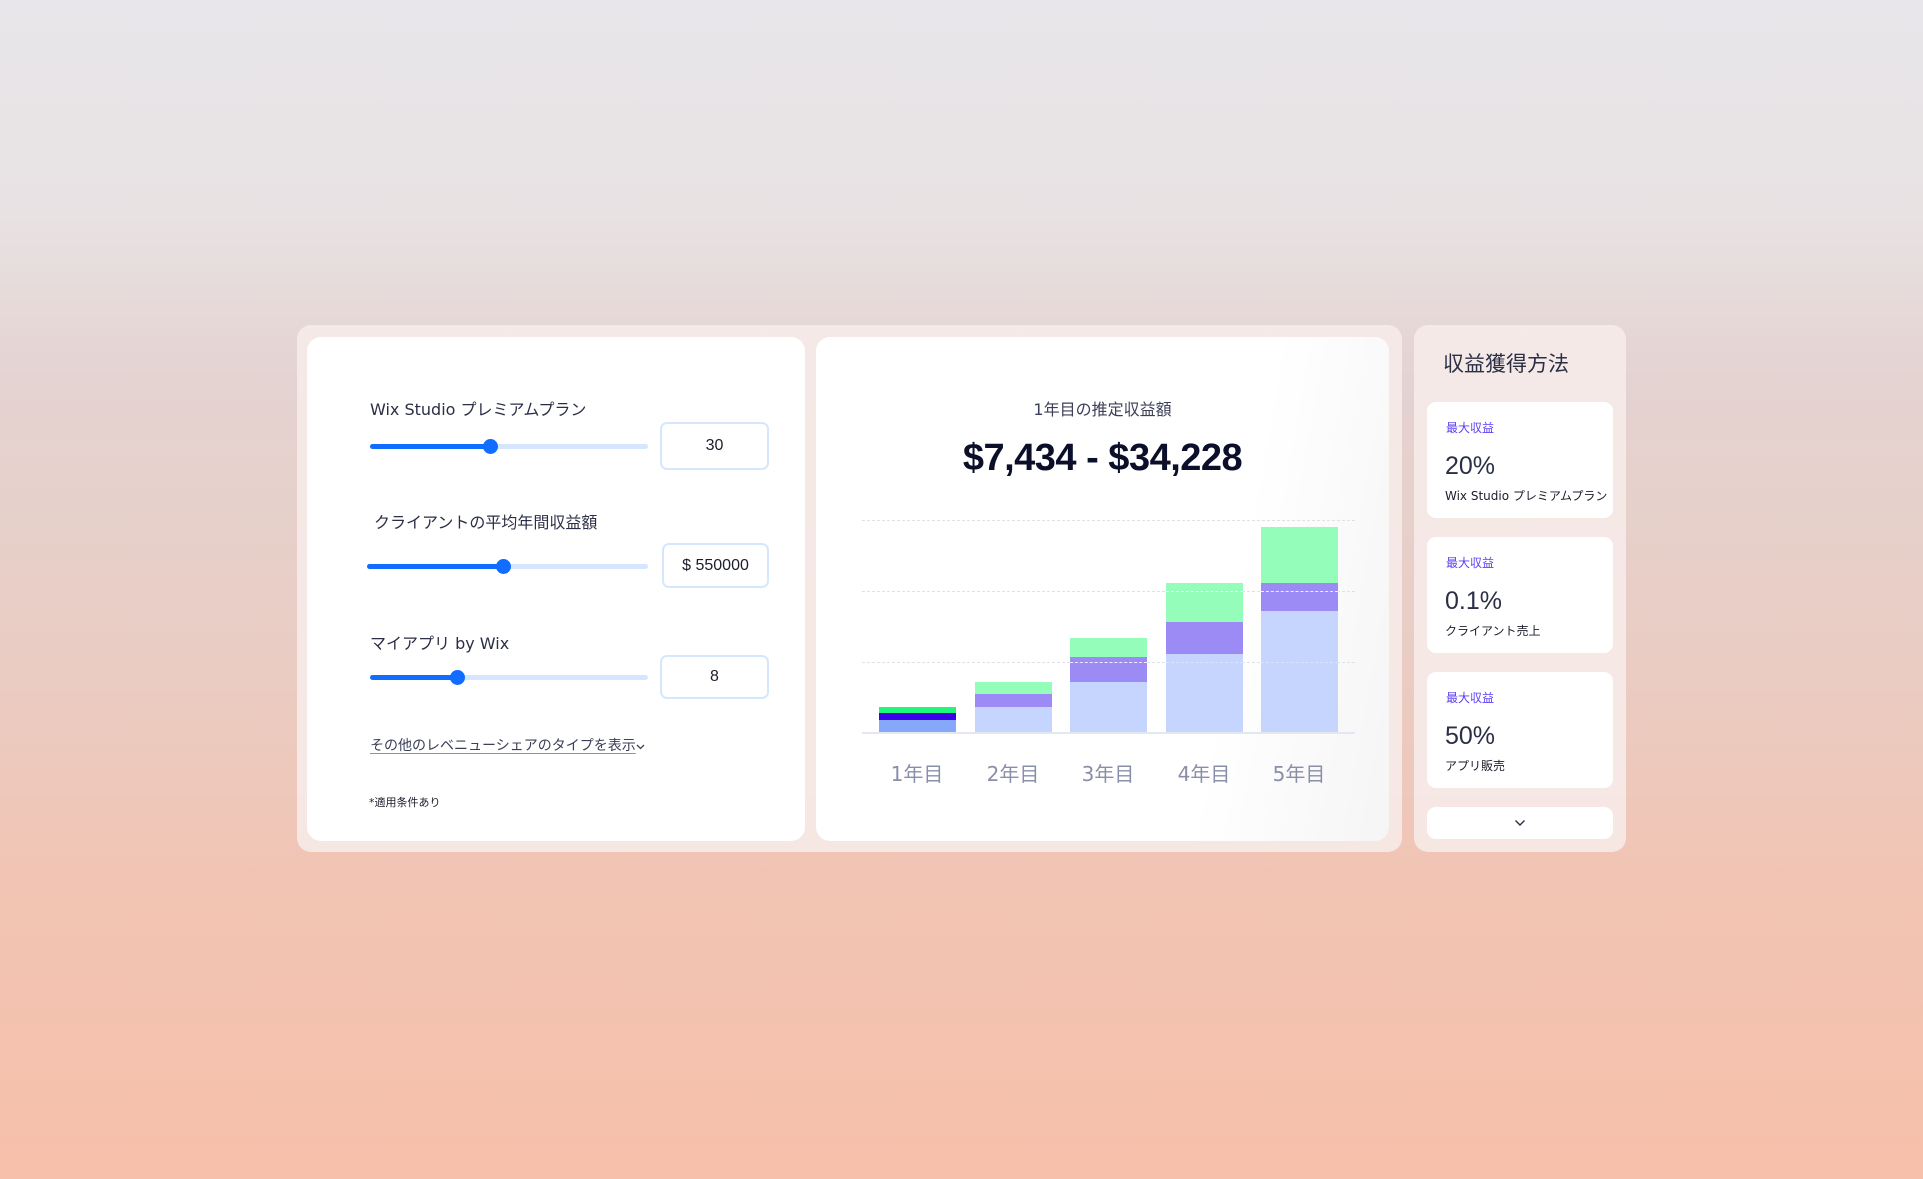  What do you see at coordinates (1520, 730) in the screenshot?
I see `revenue-card-app-sales: 最大収益 50% アプリ販売` at bounding box center [1520, 730].